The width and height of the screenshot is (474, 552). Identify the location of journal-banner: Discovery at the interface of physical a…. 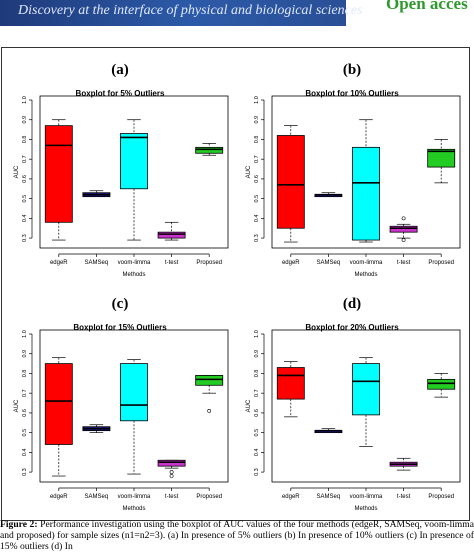
(181, 13).